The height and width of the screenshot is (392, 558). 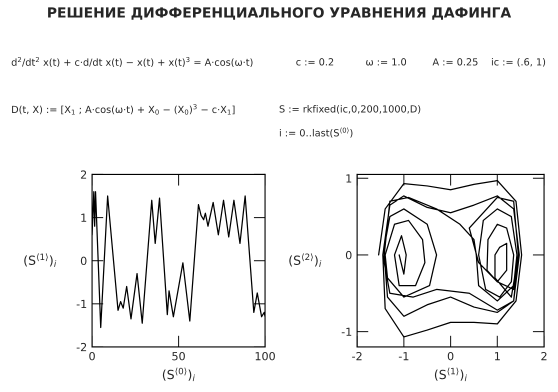 What do you see at coordinates (350, 109) in the screenshot?
I see `text: S := rkfixed(ic,0,200,1000,D)` at bounding box center [350, 109].